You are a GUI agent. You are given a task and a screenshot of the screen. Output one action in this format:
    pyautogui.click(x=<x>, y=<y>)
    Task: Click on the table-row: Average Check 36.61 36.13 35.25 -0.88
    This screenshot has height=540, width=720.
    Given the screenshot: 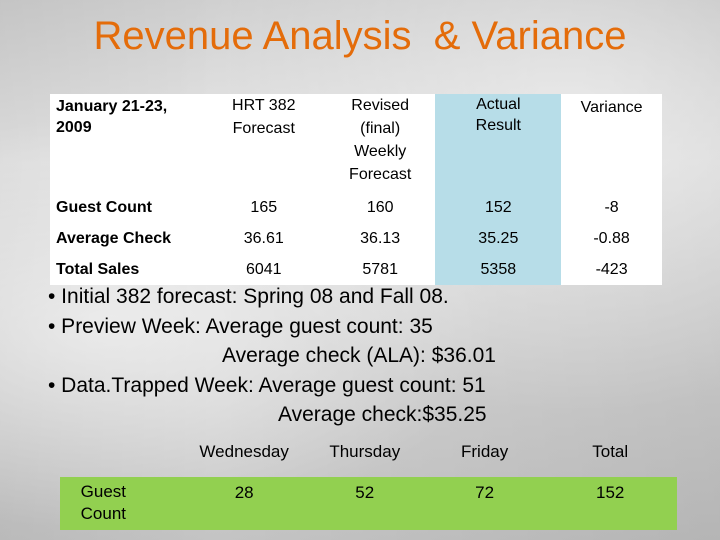 What is the action you would take?
    pyautogui.click(x=356, y=238)
    